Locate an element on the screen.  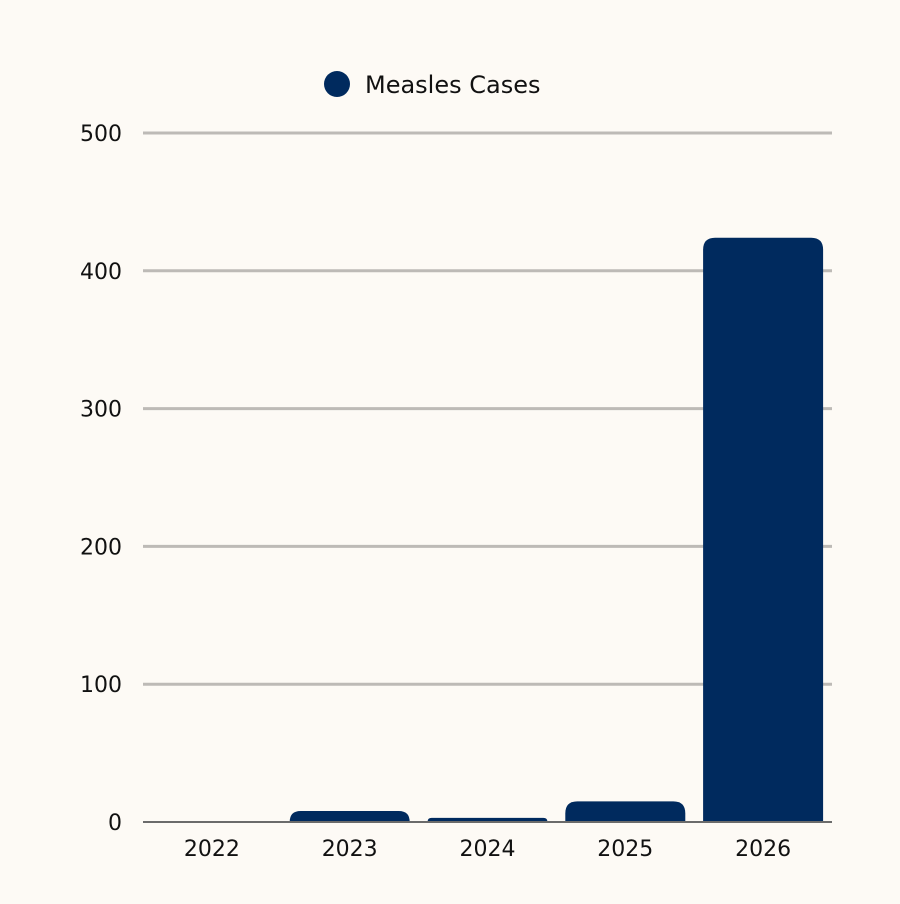
legend-swatch is located at coordinates (337, 84).